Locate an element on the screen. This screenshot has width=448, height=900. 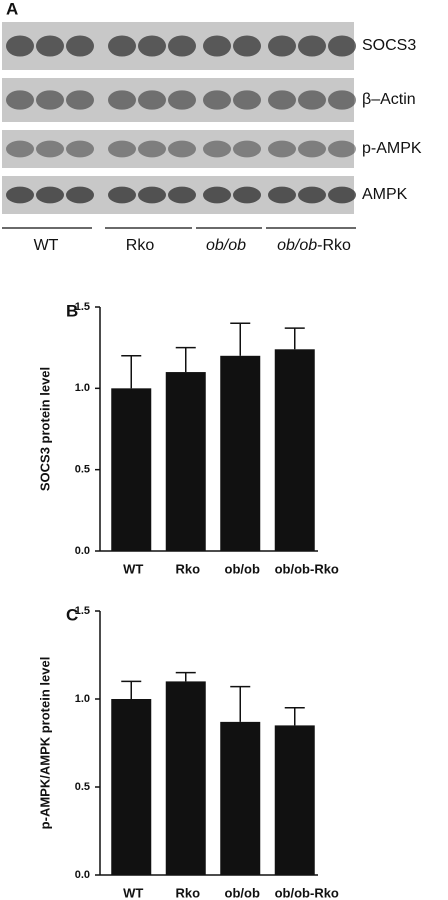
panel-label: A is located at coordinates (12, 9).